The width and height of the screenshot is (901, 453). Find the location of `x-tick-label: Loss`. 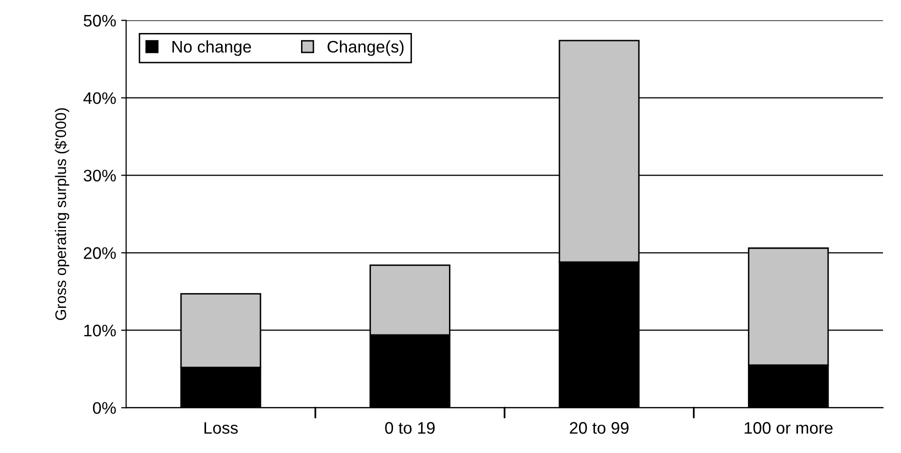

x-tick-label: Loss is located at coordinates (221, 428).